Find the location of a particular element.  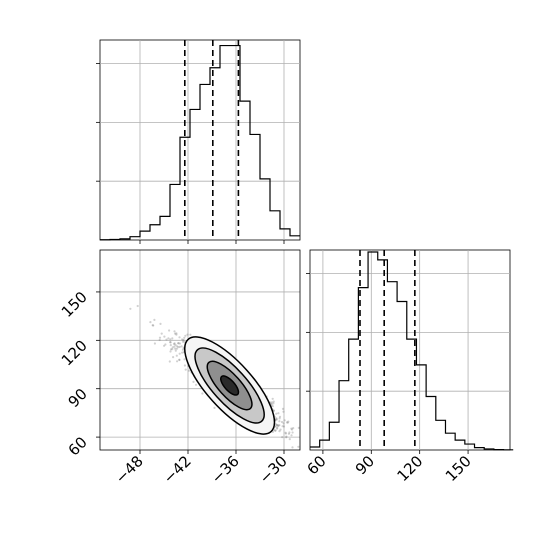

joint-xtick-label-0: −48 is located at coordinates (129, 469).